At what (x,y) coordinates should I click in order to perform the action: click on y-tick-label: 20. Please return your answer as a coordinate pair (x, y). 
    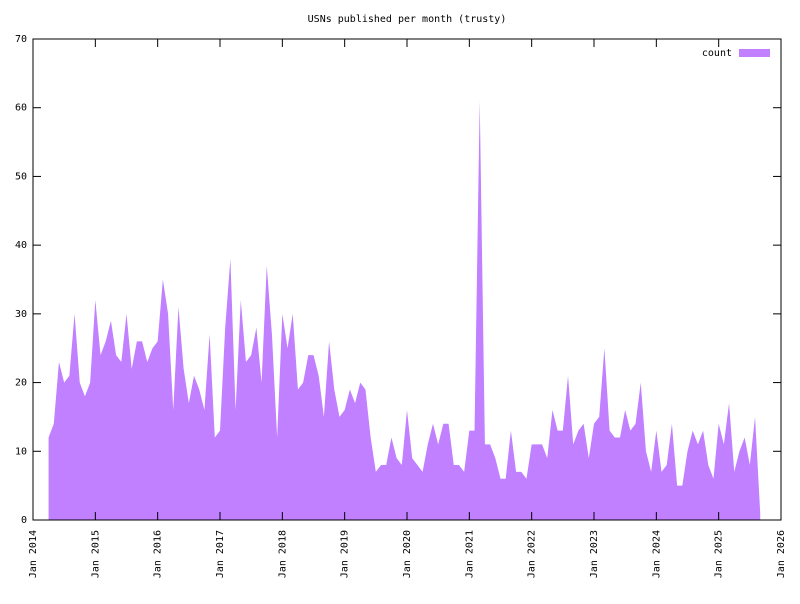
    Looking at the image, I should click on (21, 383).